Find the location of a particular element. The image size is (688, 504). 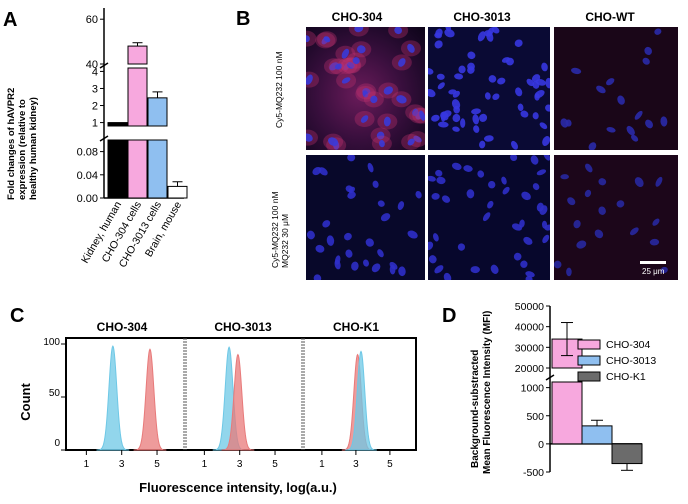

col-title-chowt: CHO-WT is located at coordinates (610, 17).